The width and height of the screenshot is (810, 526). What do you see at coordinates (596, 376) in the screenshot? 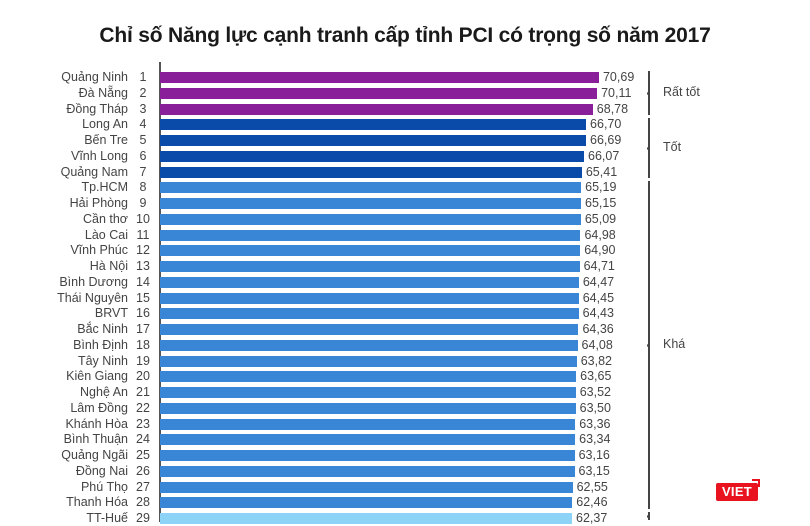
I see `value-label: 63,65` at bounding box center [596, 376].